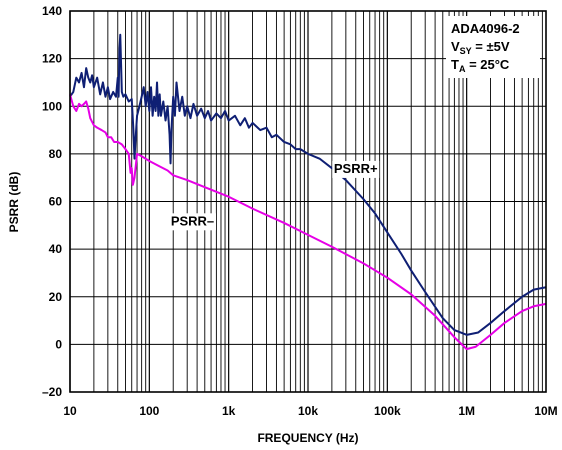 The height and width of the screenshot is (450, 562). I want to click on device-label: ADA4096-2, so click(485, 28).